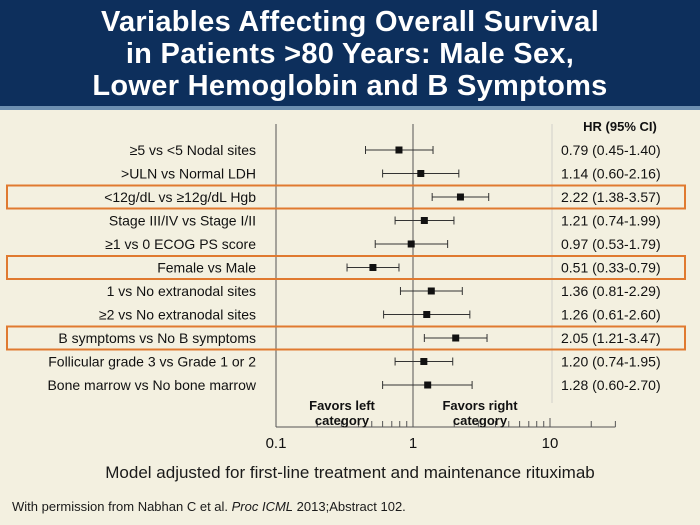 This screenshot has width=700, height=525. I want to click on hr-value: 1.28 (0.60-2.70), so click(611, 385).